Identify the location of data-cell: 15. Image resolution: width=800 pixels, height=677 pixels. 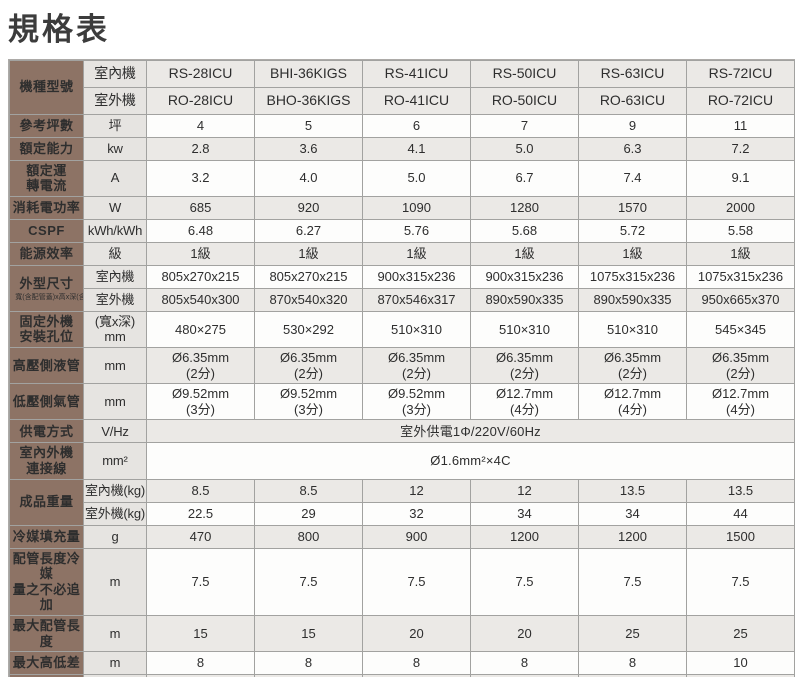
(308, 633).